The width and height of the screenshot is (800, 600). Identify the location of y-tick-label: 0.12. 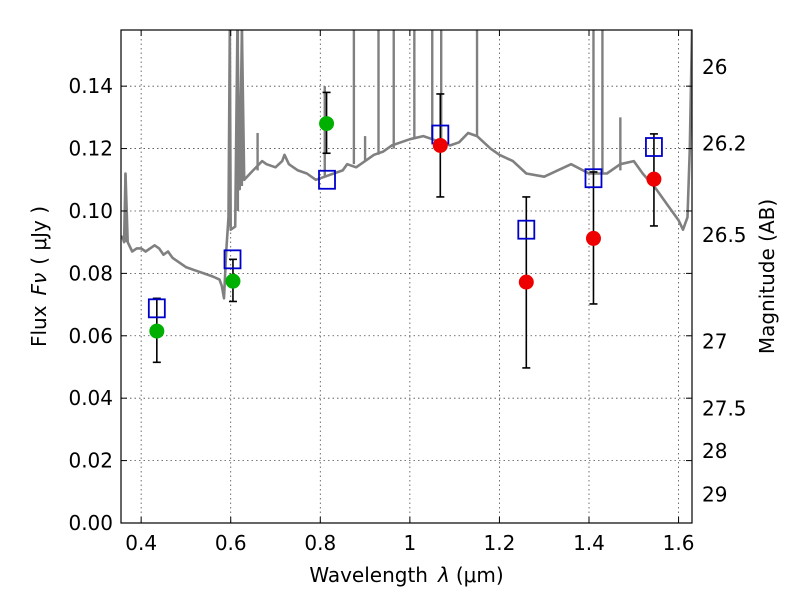
(90, 149).